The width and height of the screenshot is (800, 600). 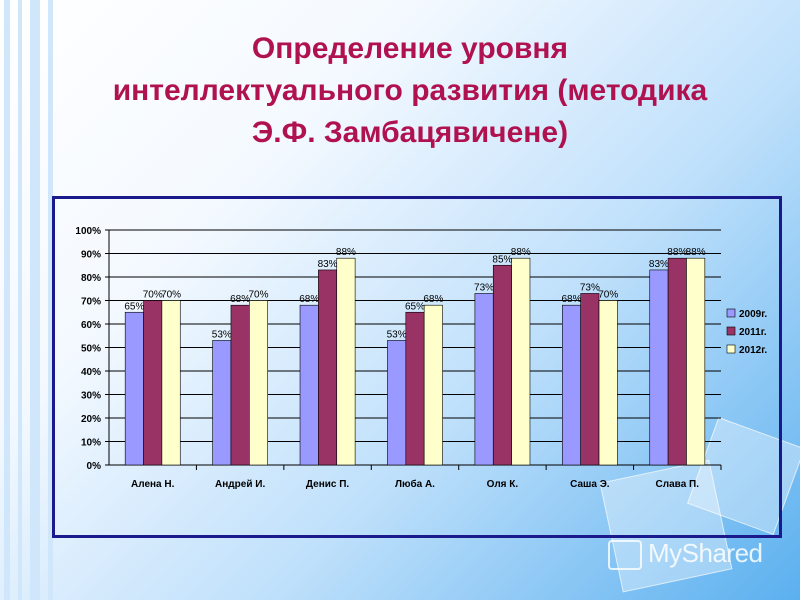 I want to click on data-label: 85%, so click(x=502, y=259).